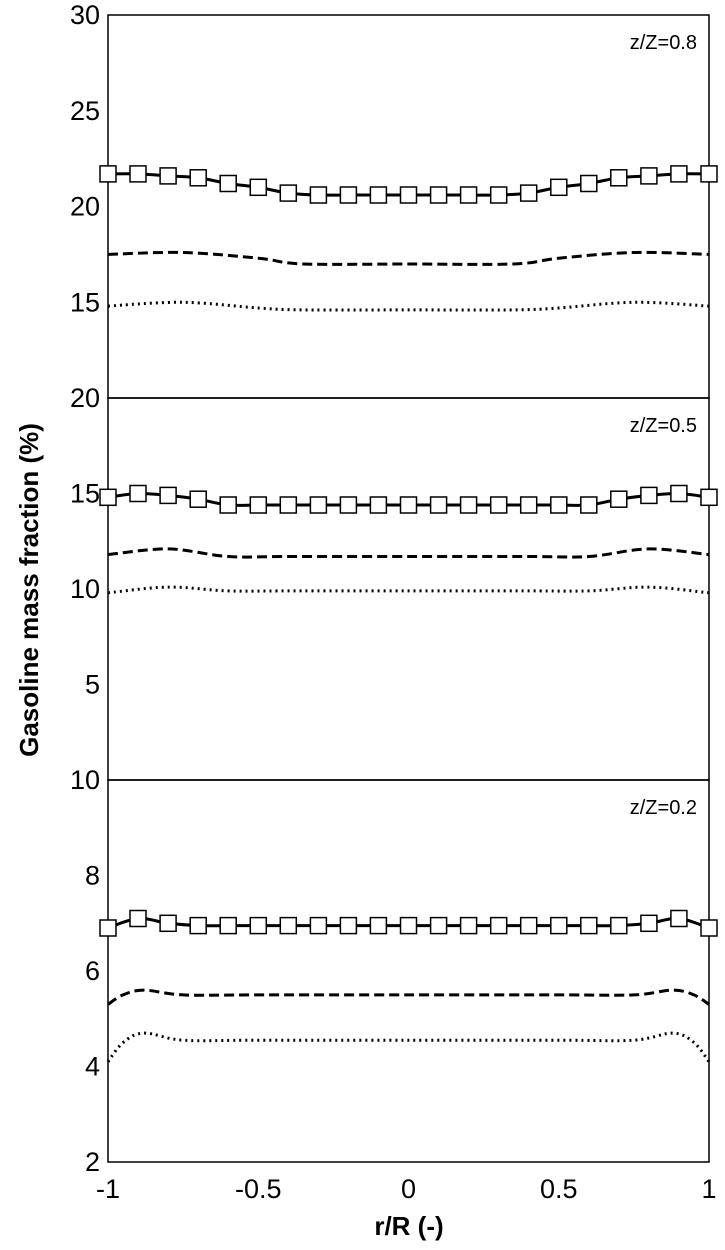  I want to click on y-tick-label: 6, so click(92, 971).